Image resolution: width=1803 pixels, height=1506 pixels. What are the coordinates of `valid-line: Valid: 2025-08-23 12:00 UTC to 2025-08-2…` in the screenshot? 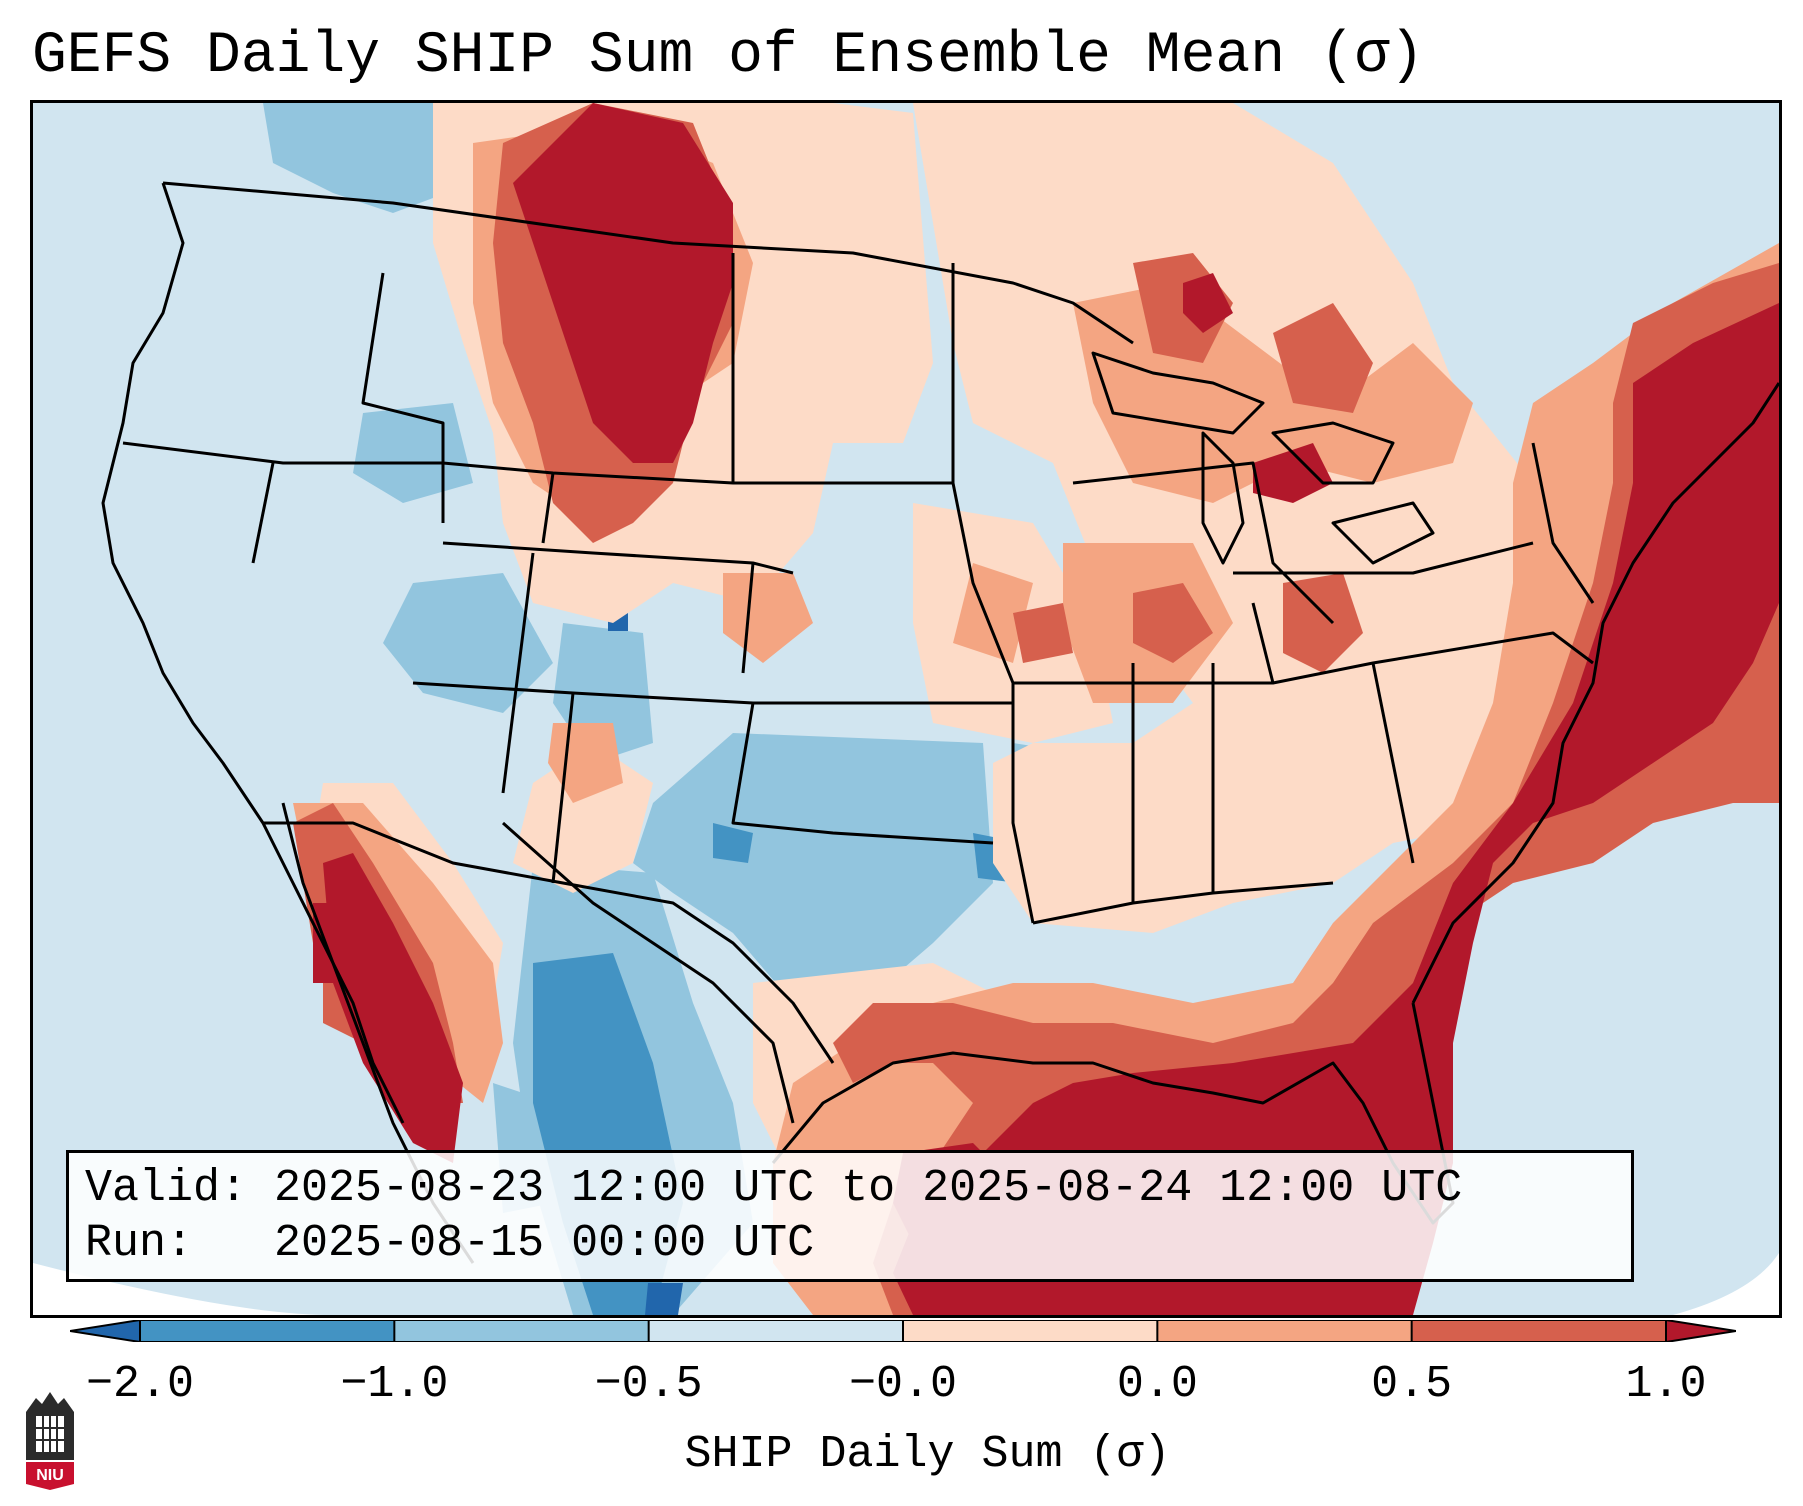 It's located at (850, 1188).